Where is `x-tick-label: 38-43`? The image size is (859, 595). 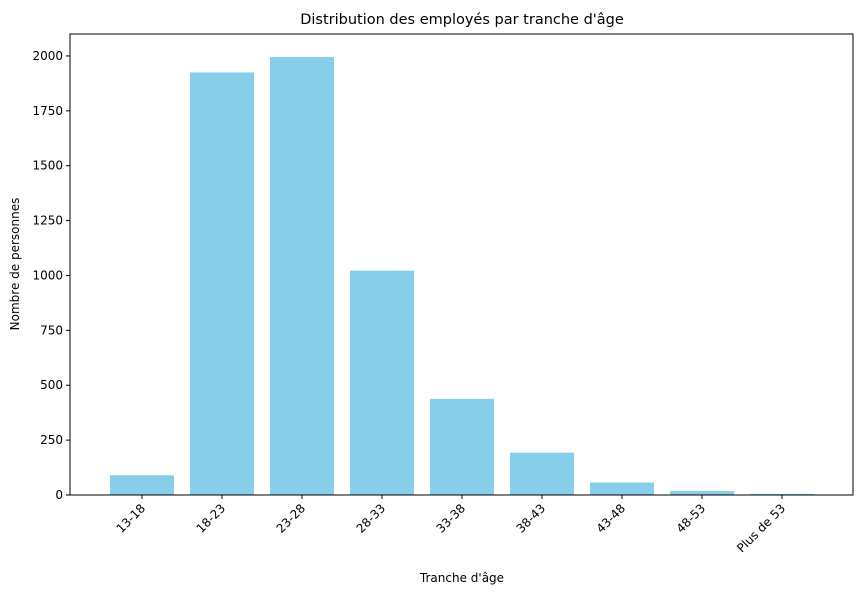 x-tick-label: 38-43 is located at coordinates (531, 518).